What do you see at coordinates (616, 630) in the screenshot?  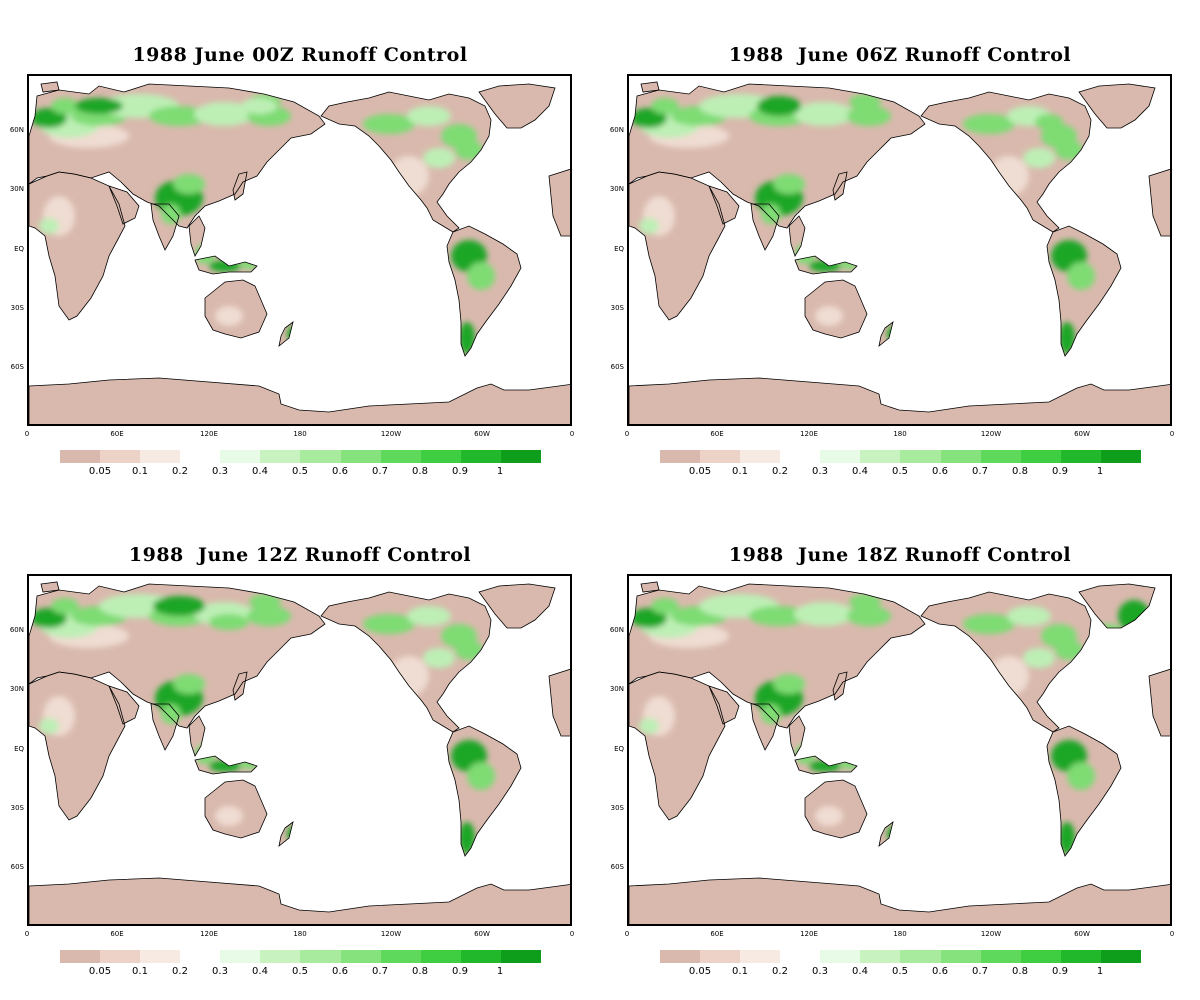 I see `lat-tick-label: 60N` at bounding box center [616, 630].